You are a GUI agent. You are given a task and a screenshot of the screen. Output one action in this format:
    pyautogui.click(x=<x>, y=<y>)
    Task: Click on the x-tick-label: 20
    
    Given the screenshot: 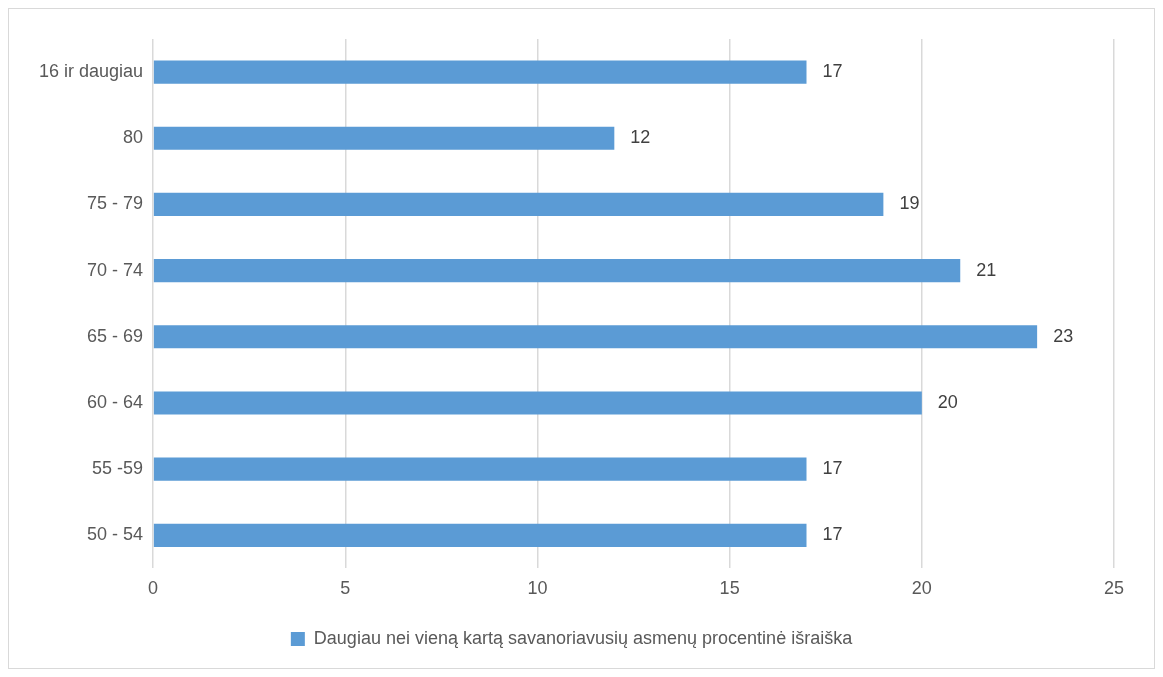 What is the action you would take?
    pyautogui.click(x=921, y=588)
    